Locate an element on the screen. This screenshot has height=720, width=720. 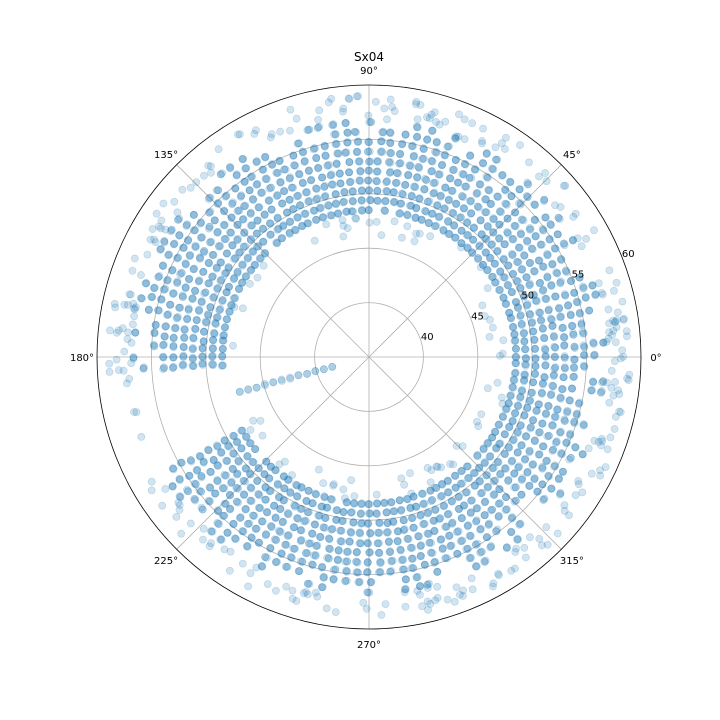
ring-9-point is located at coordinates (486, 154).